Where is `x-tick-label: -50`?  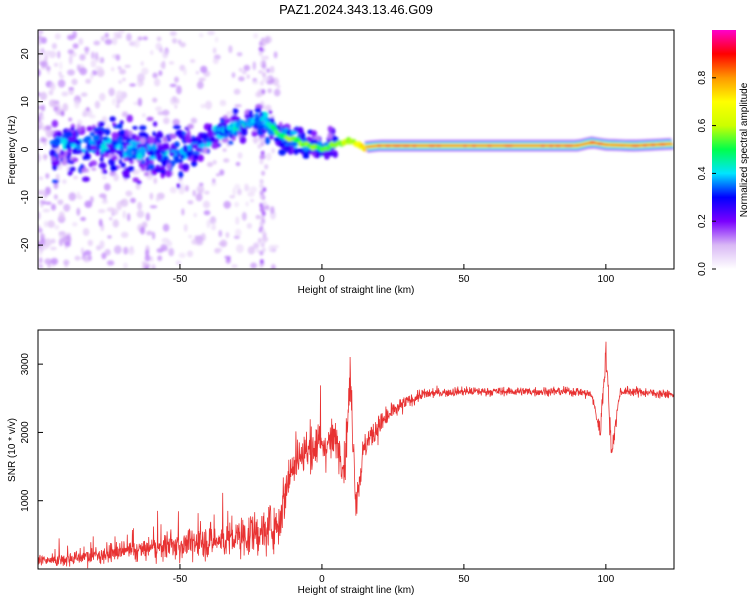
x-tick-label: -50 is located at coordinates (180, 279).